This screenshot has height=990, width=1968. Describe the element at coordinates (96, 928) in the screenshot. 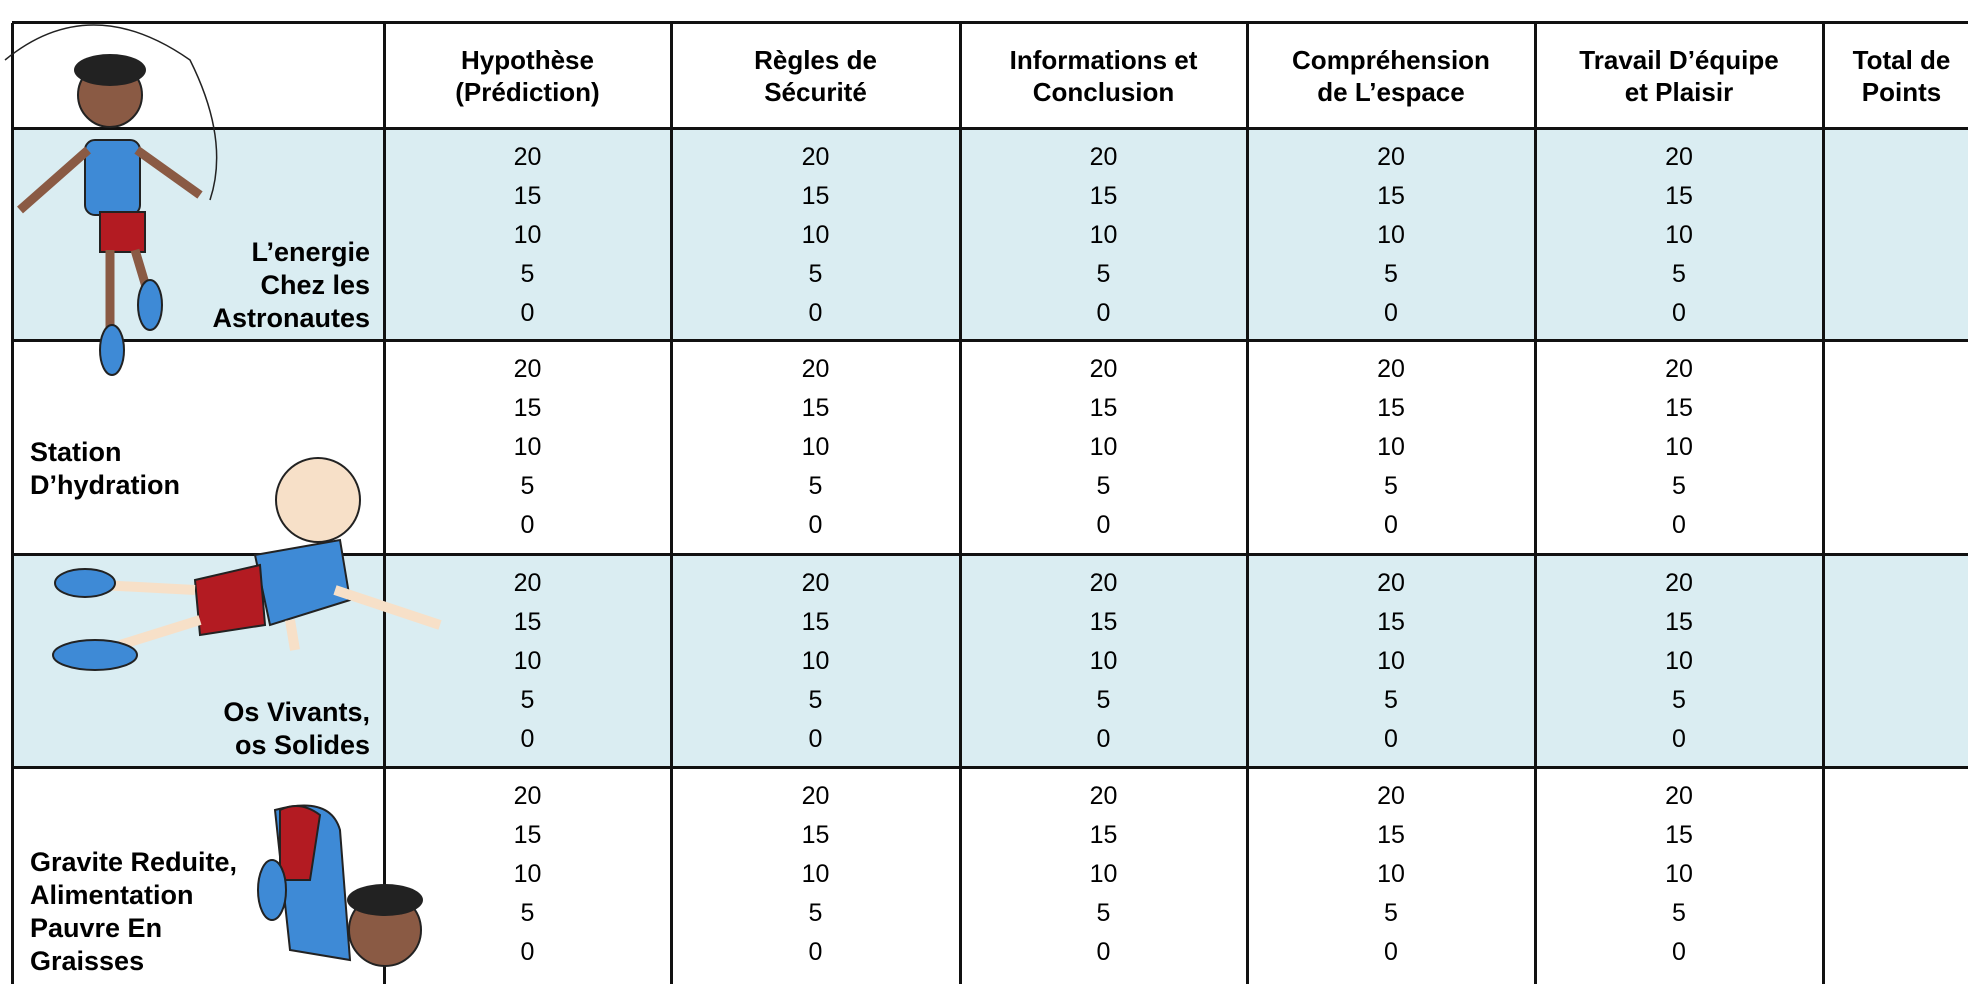

I see `label-line: Pauvre En` at that location.